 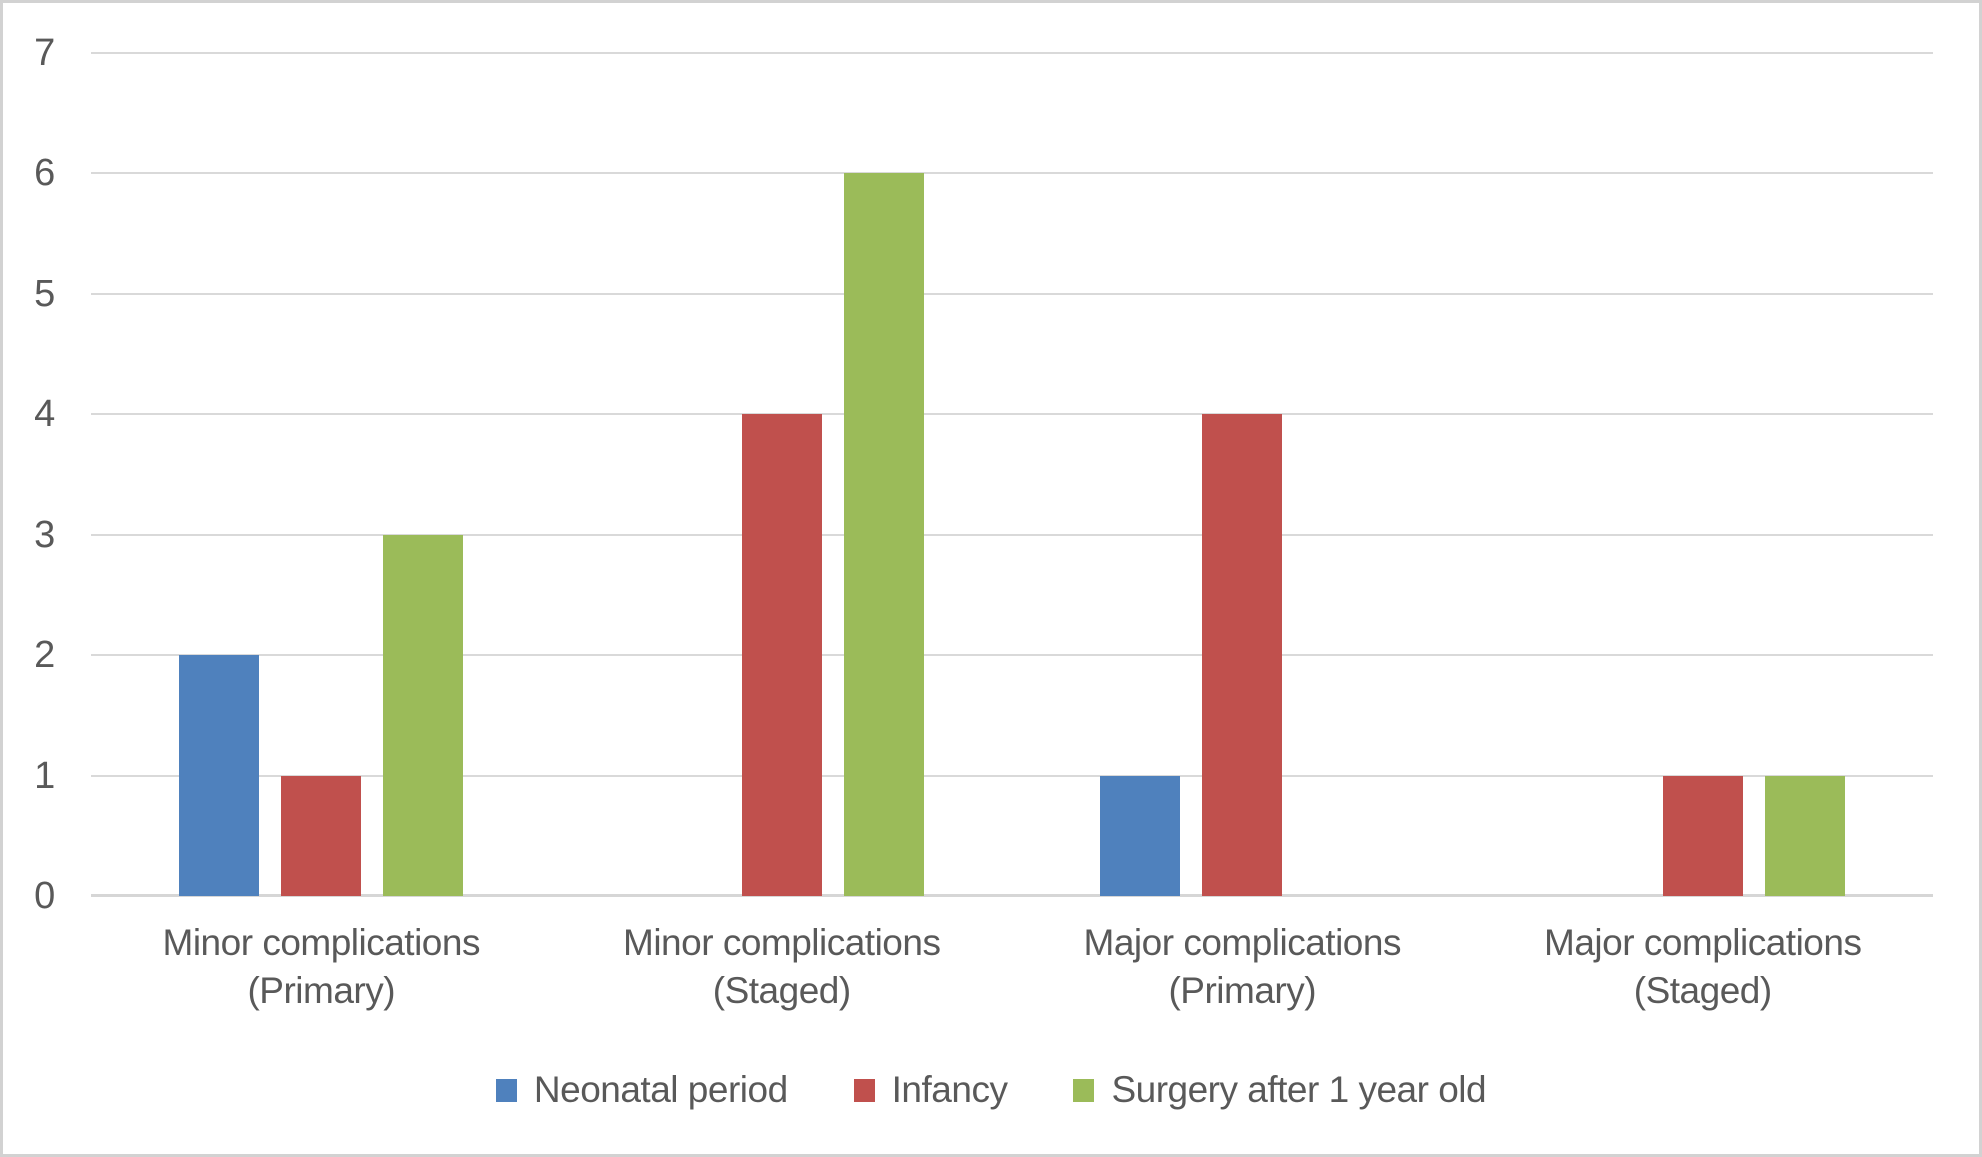 What do you see at coordinates (44, 534) in the screenshot?
I see `y-tick-label: 3` at bounding box center [44, 534].